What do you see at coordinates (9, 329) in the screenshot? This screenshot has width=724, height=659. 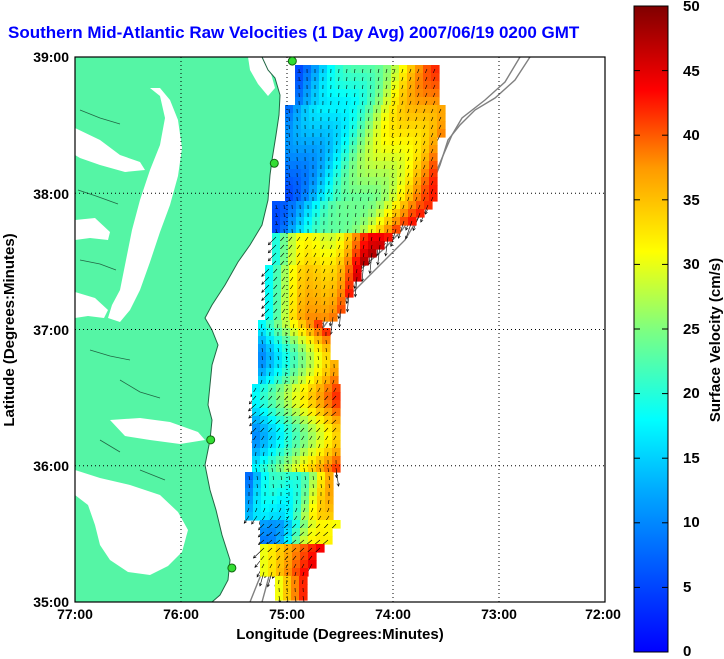 I see `y-axis-label: Latitude (Degrees:Minutes)` at bounding box center [9, 329].